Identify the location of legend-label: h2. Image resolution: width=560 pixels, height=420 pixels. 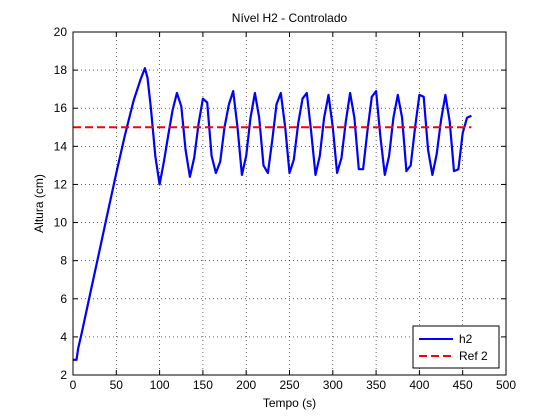
(466, 339).